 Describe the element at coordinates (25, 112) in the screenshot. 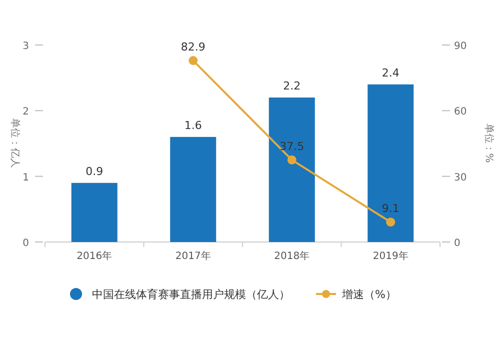

I see `y-tick-label: 2` at that location.